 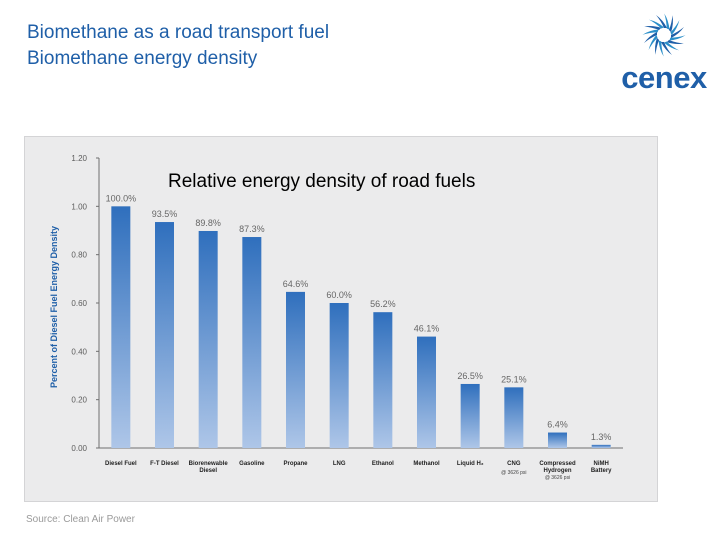 What do you see at coordinates (252, 464) in the screenshot?
I see `x-tick-label: Gasoline` at bounding box center [252, 464].